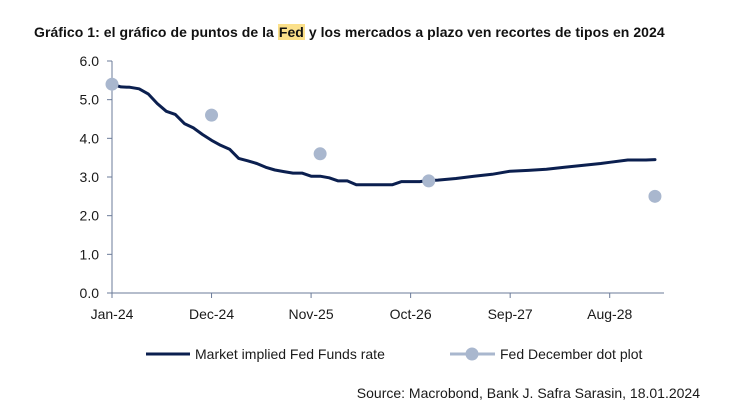 Image resolution: width=752 pixels, height=417 pixels. I want to click on legend-label-market-implied: Market implied Fed Funds rate, so click(290, 354).